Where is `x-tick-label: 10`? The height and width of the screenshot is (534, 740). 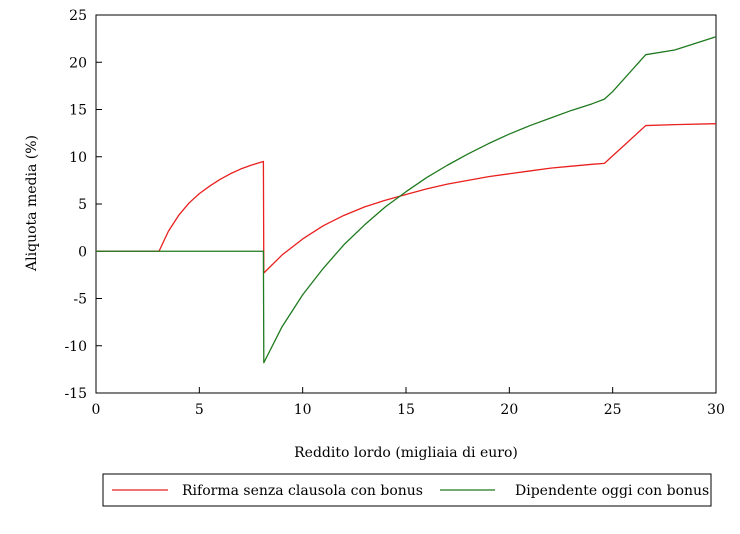
x-tick-label: 10 is located at coordinates (303, 410).